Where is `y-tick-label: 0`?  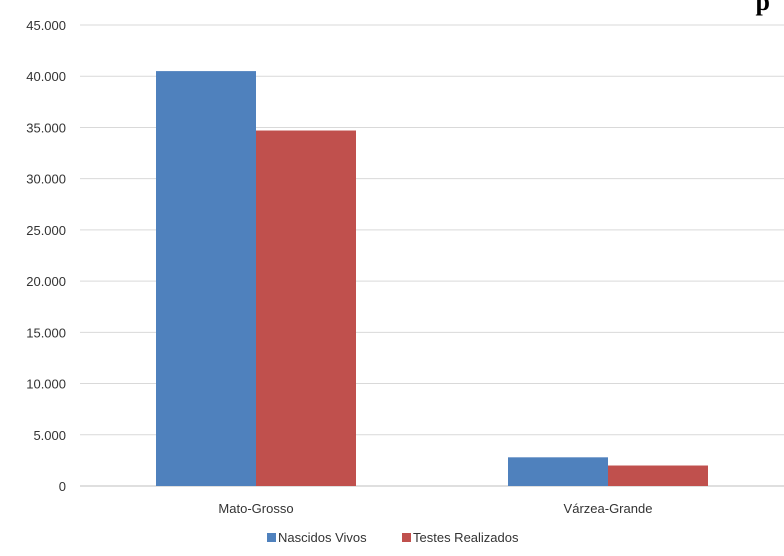 y-tick-label: 0 is located at coordinates (62, 486).